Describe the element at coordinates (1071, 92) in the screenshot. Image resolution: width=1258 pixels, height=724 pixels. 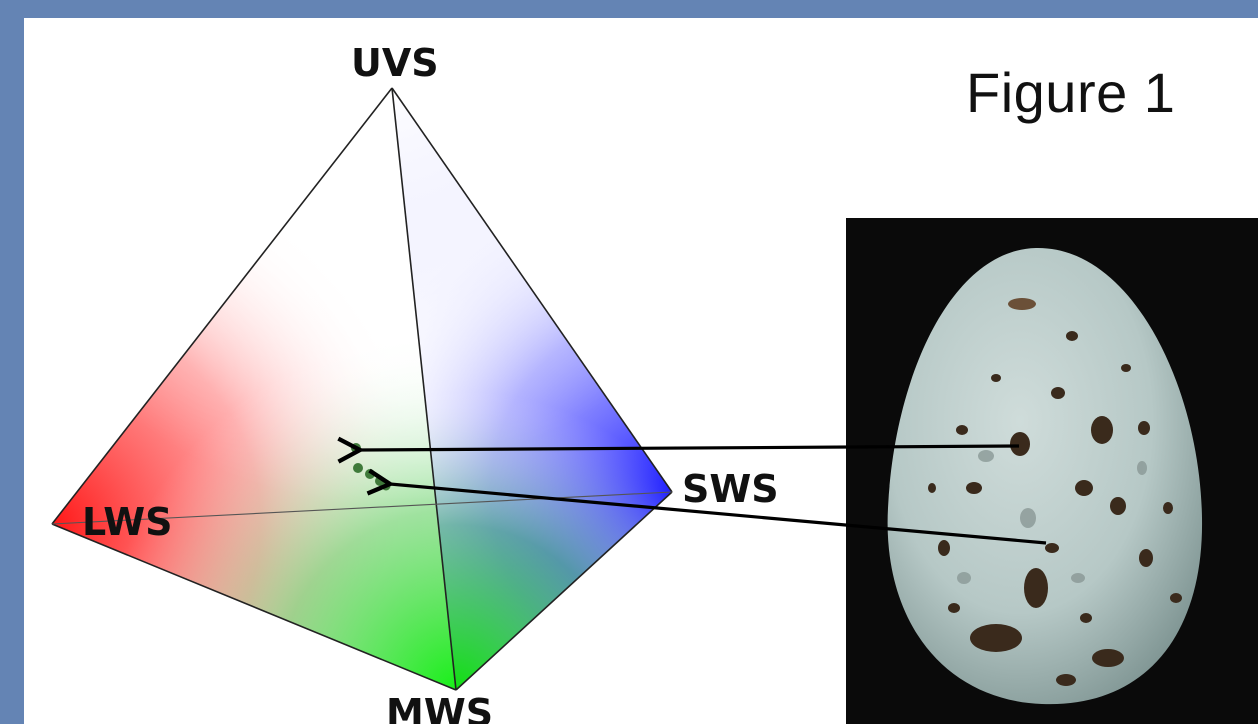
I see `figure-title: Figure 1` at that location.